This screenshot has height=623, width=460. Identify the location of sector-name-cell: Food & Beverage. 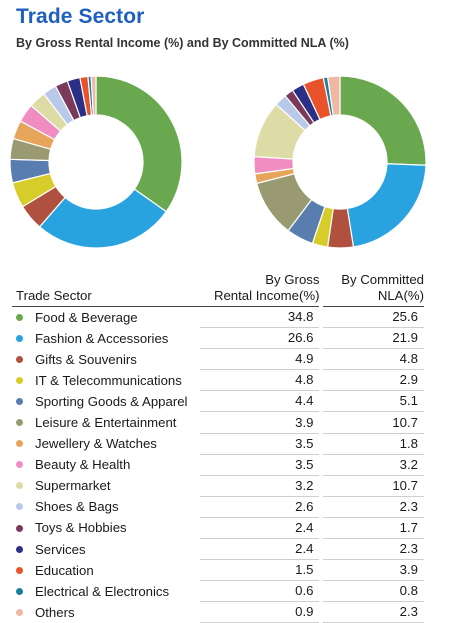
(106, 317).